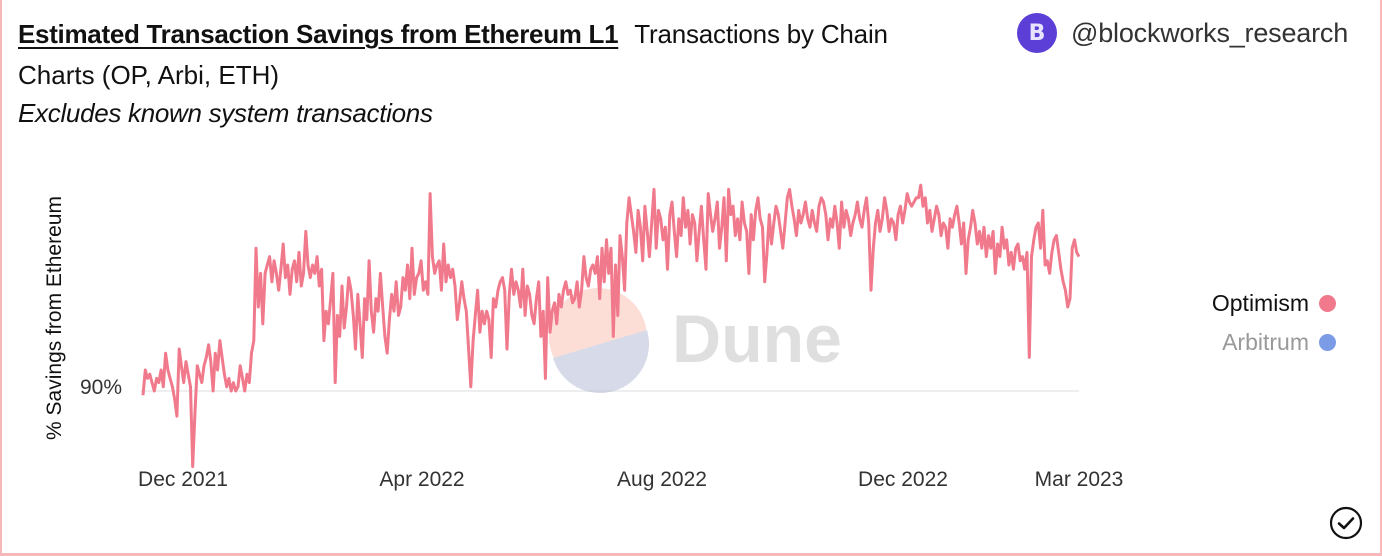 The width and height of the screenshot is (1382, 556). What do you see at coordinates (149, 75) in the screenshot?
I see `visualization-title-cont: Charts (OP, Arbi, ETH)` at bounding box center [149, 75].